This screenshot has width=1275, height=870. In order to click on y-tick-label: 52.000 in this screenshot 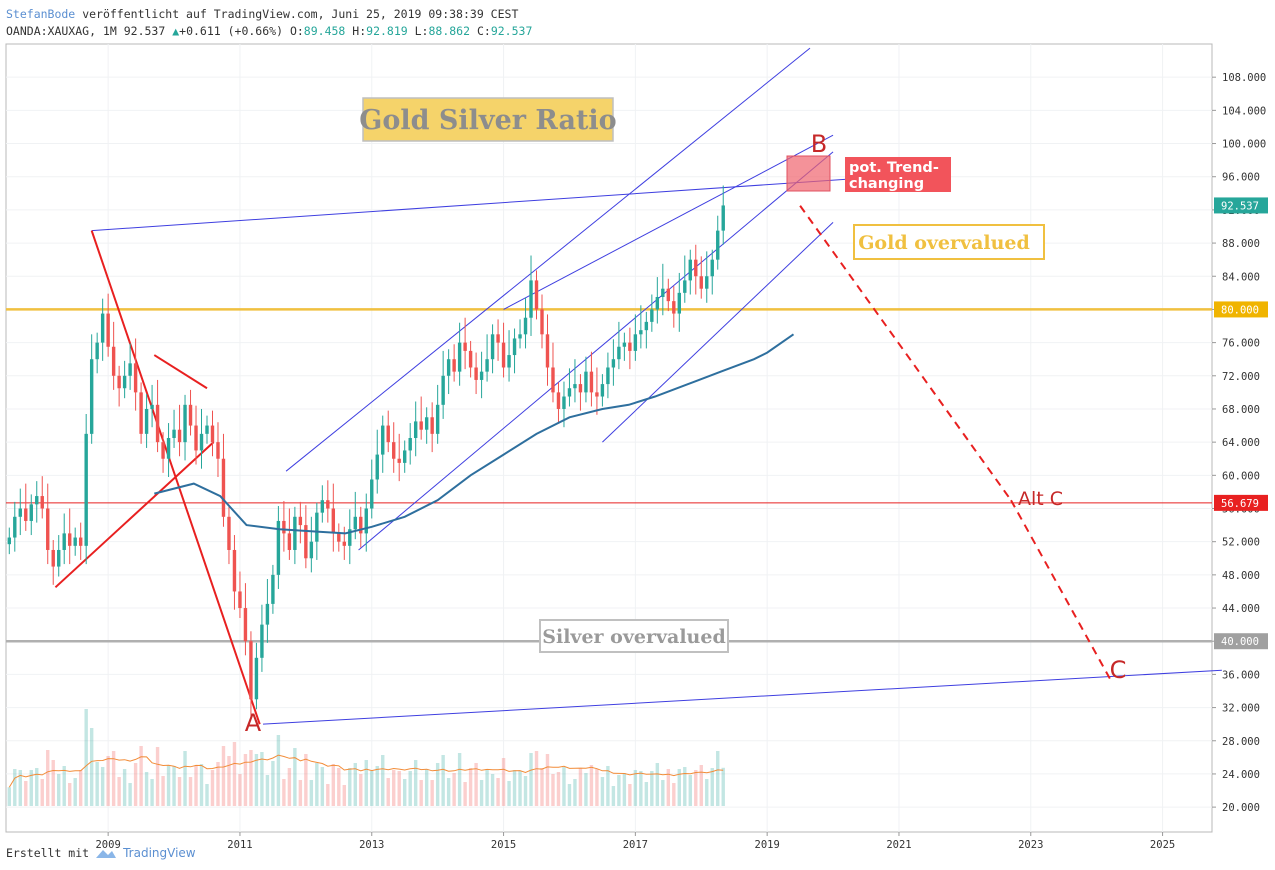, I will do `click(1241, 543)`.